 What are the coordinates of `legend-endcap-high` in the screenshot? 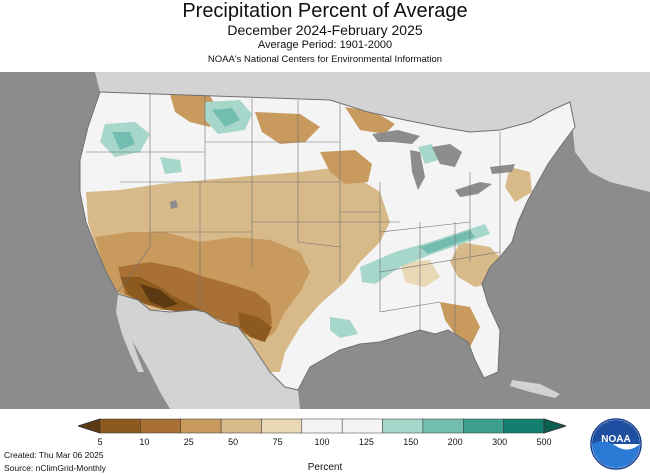 It's located at (555, 426).